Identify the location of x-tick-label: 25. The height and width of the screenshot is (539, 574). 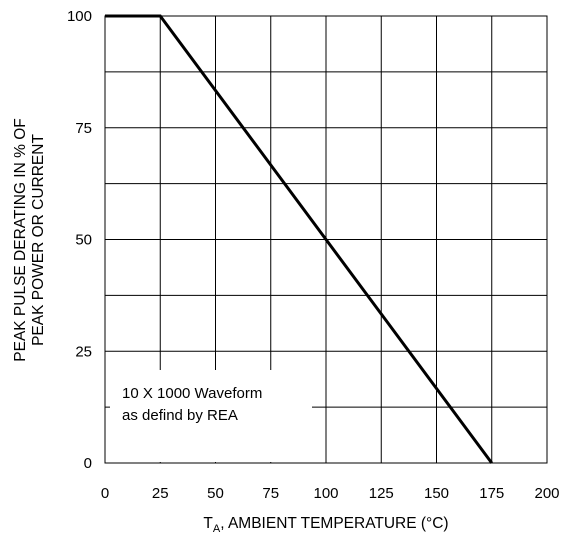
(160, 493).